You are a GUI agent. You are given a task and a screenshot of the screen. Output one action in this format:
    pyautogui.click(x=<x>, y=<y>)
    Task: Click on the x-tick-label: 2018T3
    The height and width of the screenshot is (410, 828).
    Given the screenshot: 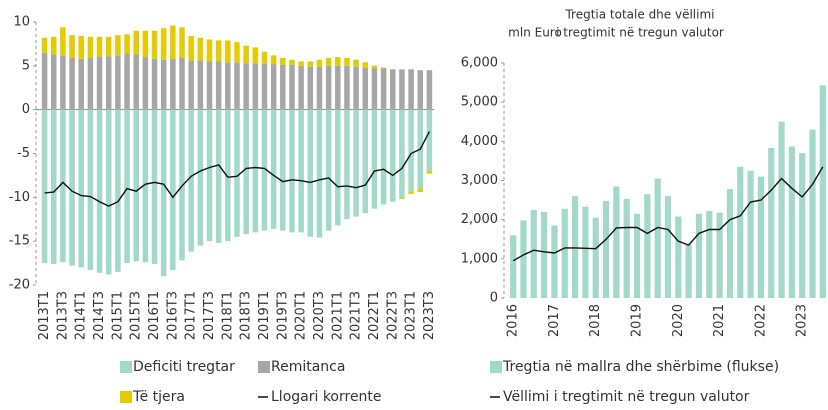 What is the action you would take?
    pyautogui.click(x=246, y=315)
    